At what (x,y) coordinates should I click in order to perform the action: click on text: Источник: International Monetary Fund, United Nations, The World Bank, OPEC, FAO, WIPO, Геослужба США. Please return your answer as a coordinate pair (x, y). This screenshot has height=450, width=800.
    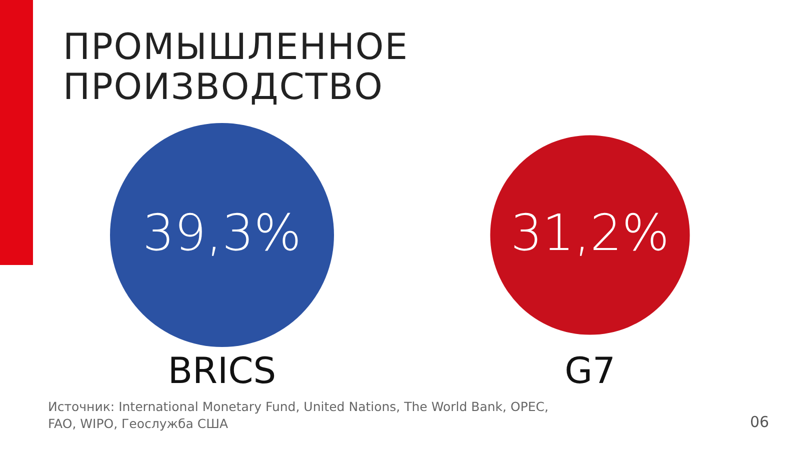
    Looking at the image, I should click on (299, 415).